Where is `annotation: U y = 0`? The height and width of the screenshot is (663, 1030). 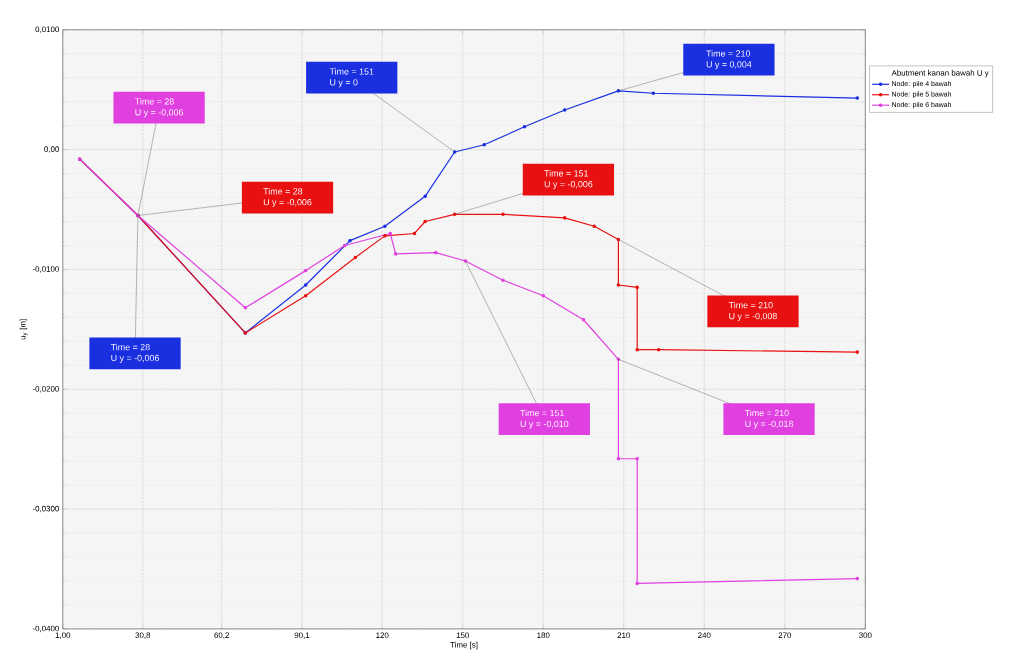
annotation: U y = 0 is located at coordinates (344, 83).